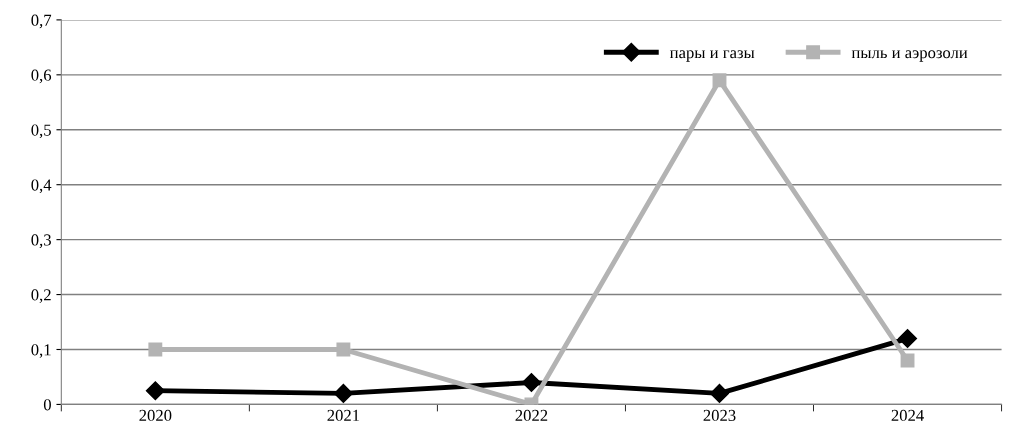 The image size is (1022, 442). What do you see at coordinates (41, 296) in the screenshot?
I see `y-tick-label: 0,2` at bounding box center [41, 296].